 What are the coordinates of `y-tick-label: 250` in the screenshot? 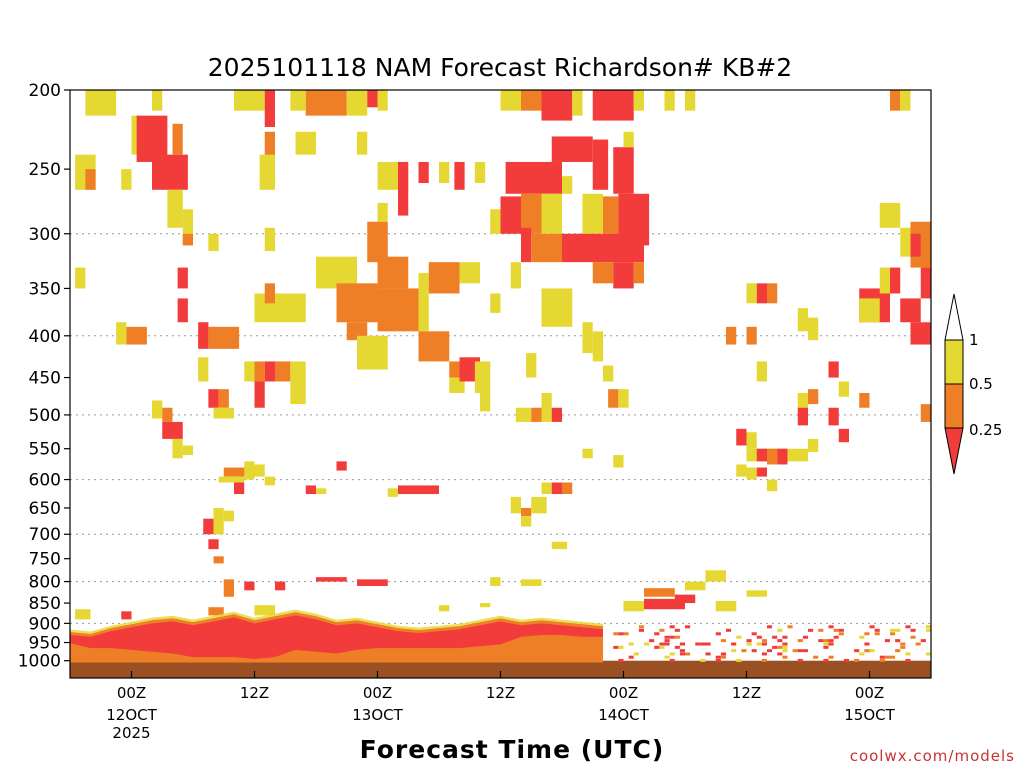 It's located at (45, 170).